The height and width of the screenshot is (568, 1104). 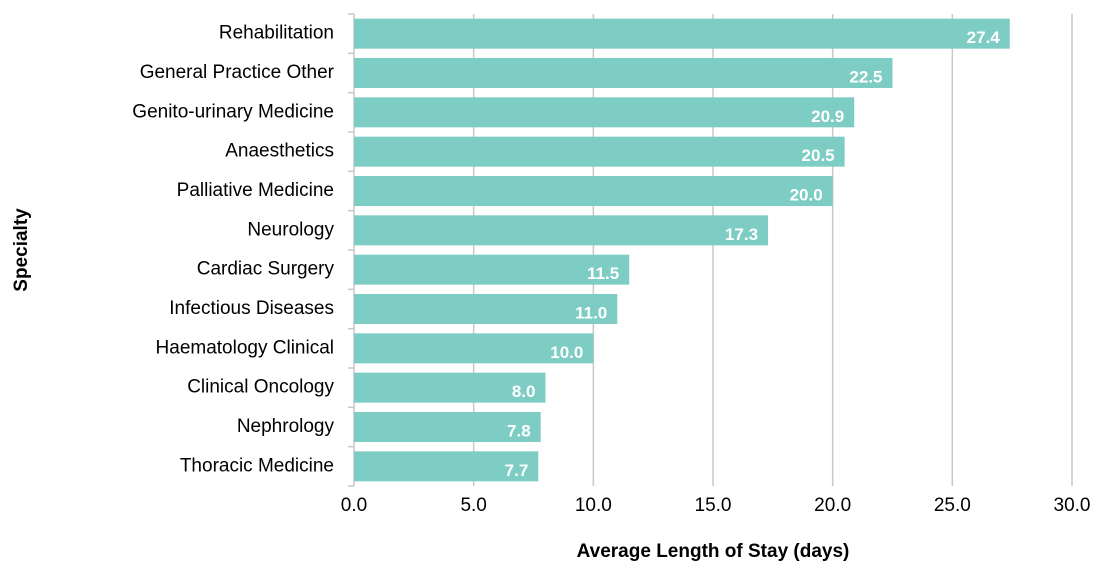 I want to click on y-tick-label: Genito-urinary Medicine, so click(x=233, y=111).